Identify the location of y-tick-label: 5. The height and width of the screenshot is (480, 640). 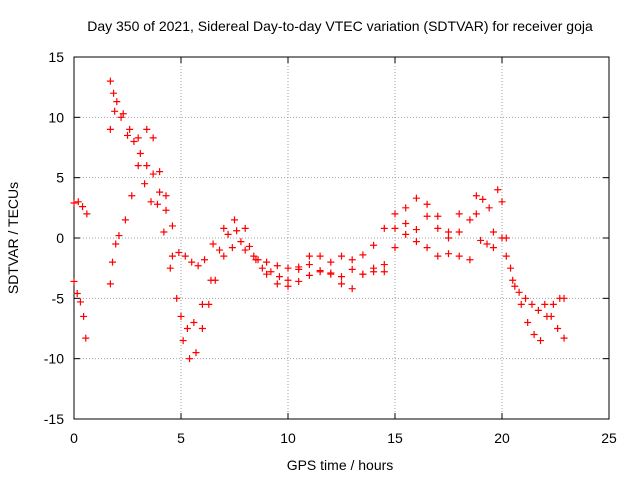
(60, 178).